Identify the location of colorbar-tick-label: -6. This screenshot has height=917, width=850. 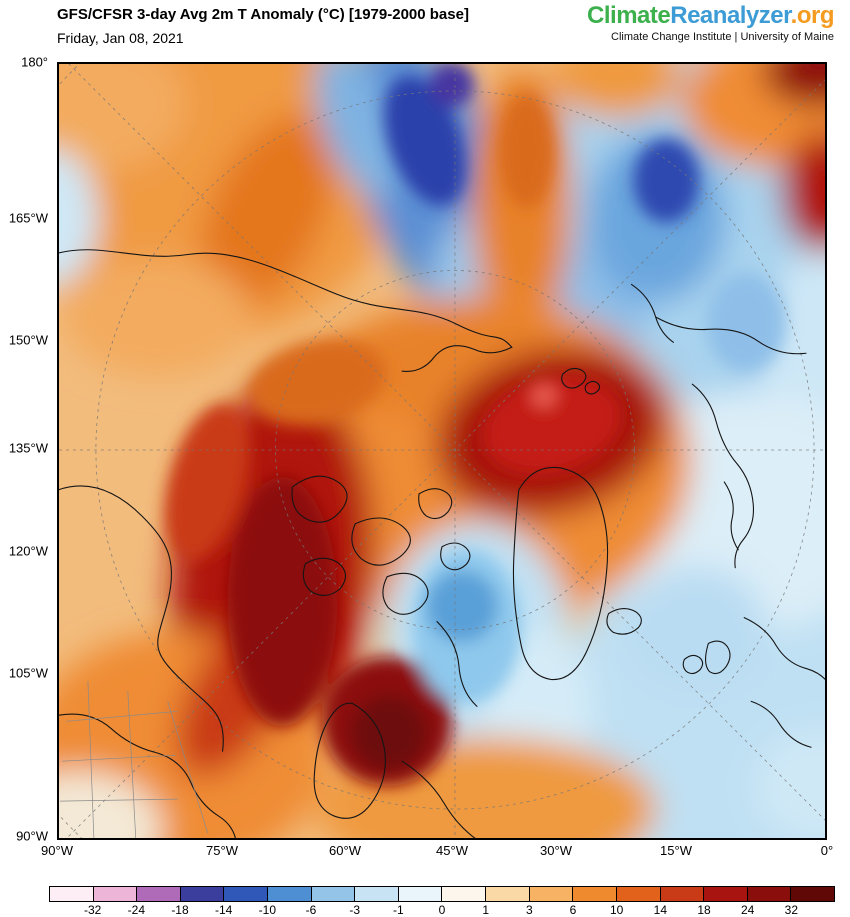
(311, 910).